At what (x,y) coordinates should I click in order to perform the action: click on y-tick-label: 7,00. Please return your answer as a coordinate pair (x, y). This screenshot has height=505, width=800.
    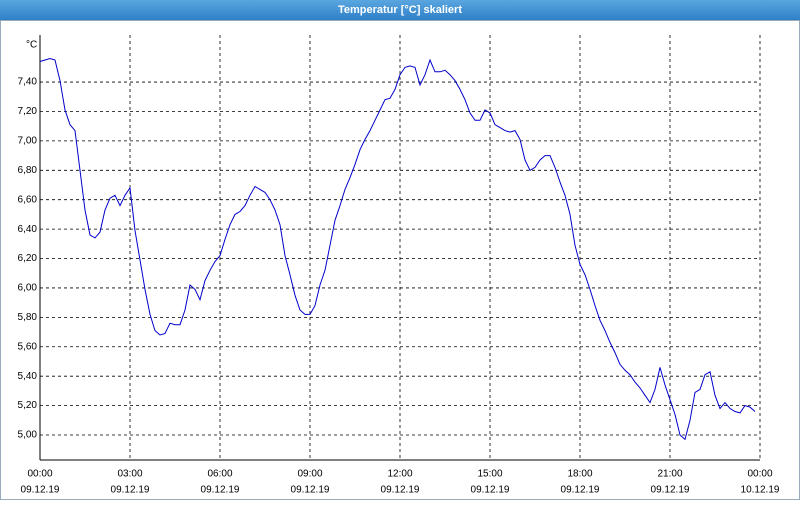
    Looking at the image, I should click on (28, 141).